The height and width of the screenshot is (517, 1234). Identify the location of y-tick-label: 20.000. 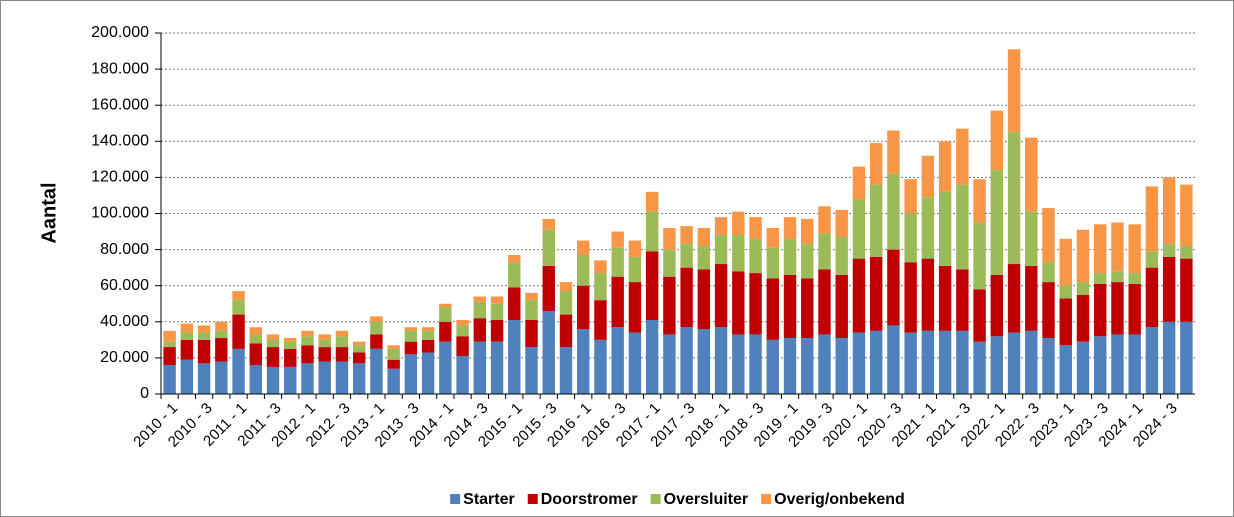
(124, 357).